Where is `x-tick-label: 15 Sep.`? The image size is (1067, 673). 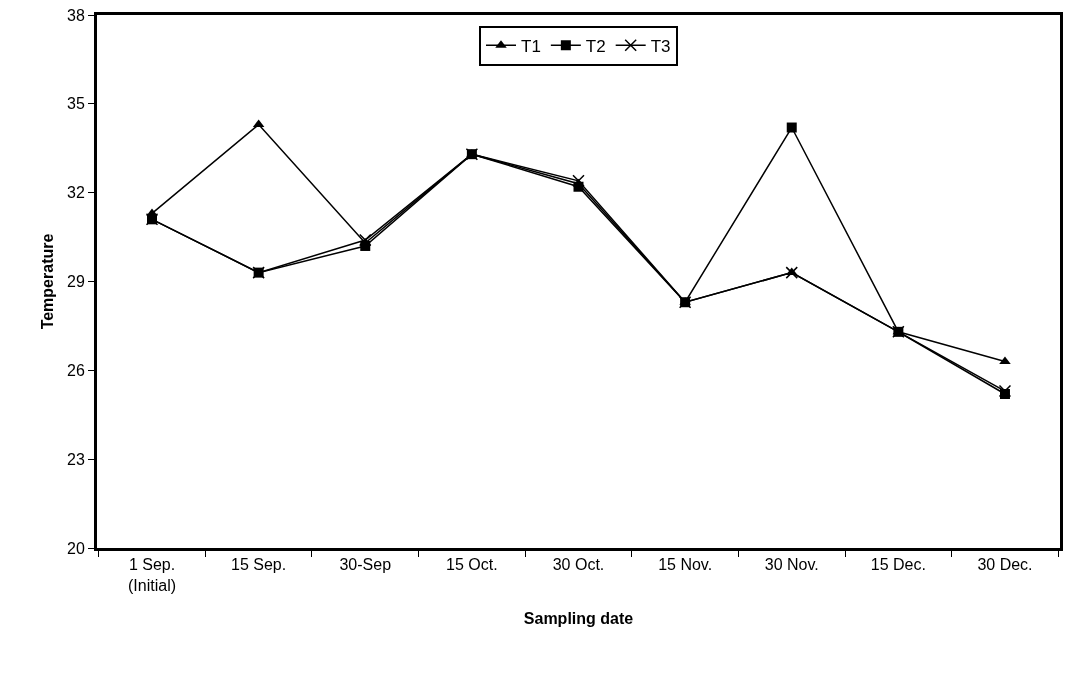
x-tick-label: 15 Sep. is located at coordinates (259, 565).